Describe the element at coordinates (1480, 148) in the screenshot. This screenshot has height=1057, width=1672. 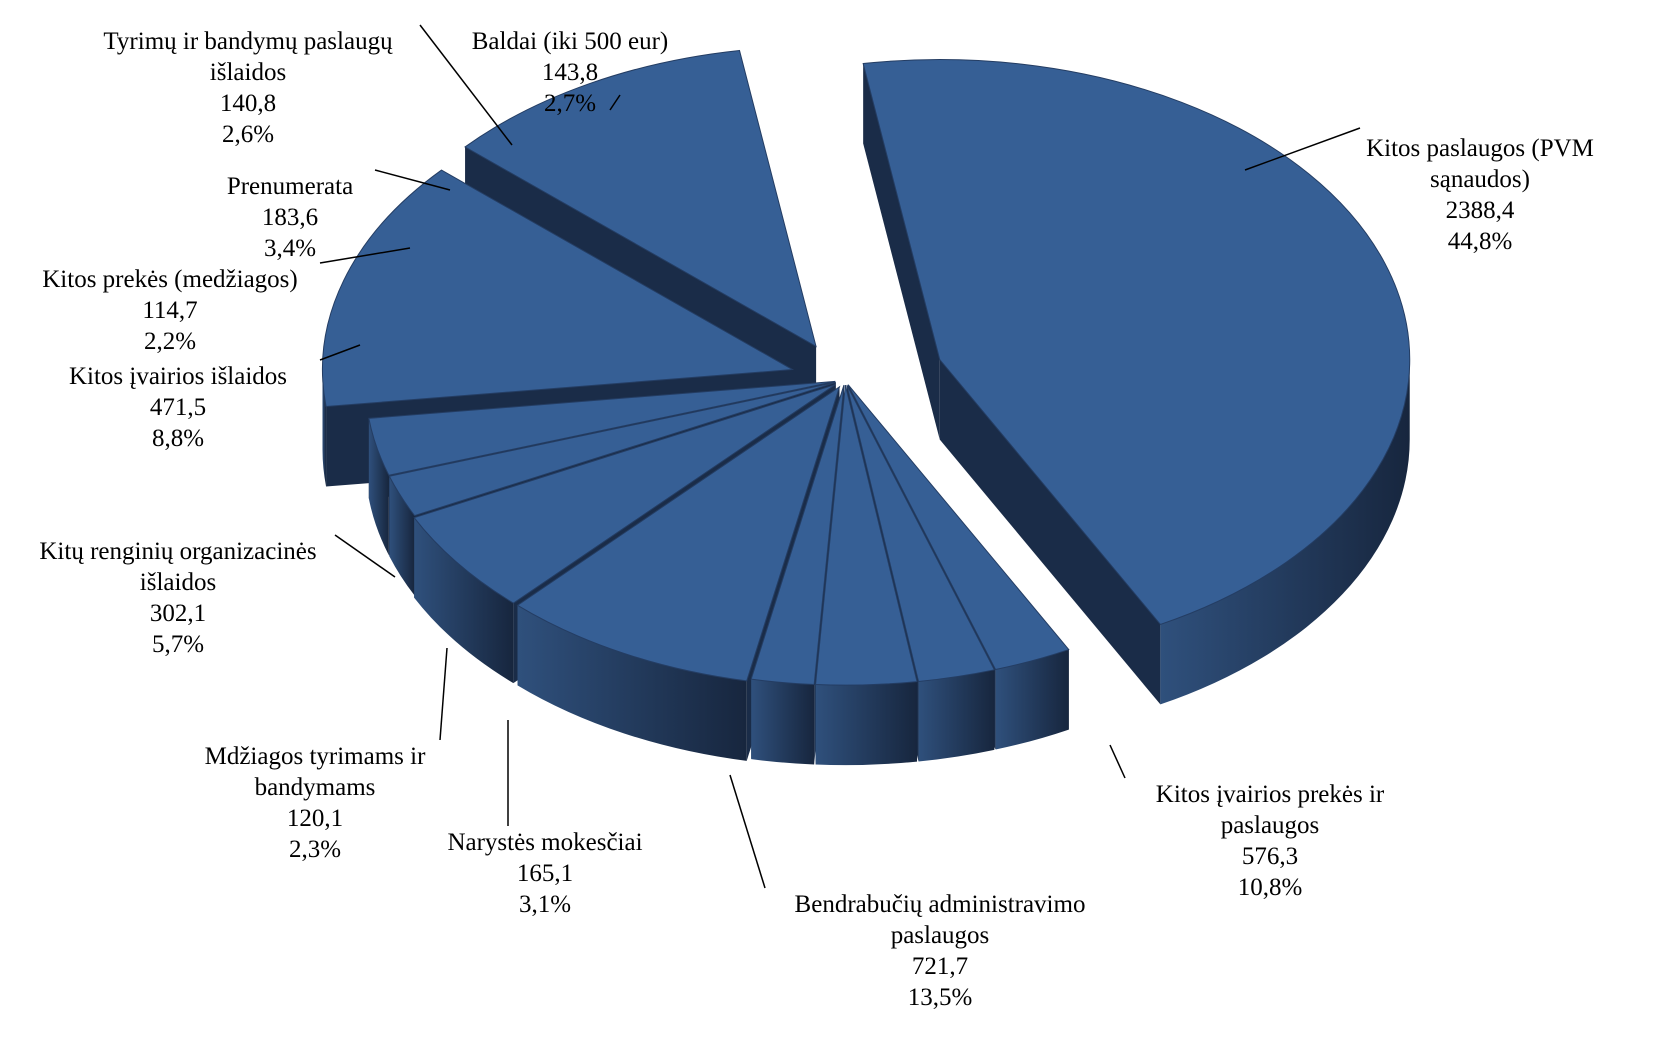
I see `slice-label-name: Kitos paslaugos (PVM` at that location.